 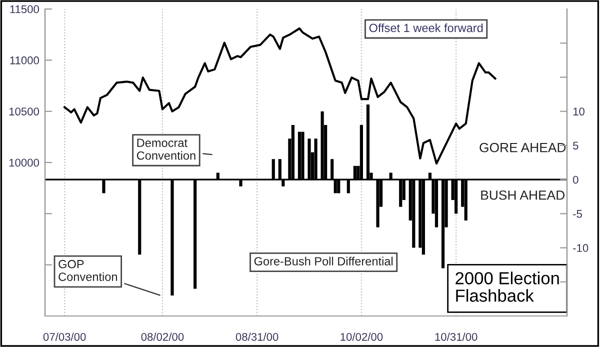 What do you see at coordinates (323, 261) in the screenshot?
I see `annotation: Gore-Bush Poll Differential` at bounding box center [323, 261].